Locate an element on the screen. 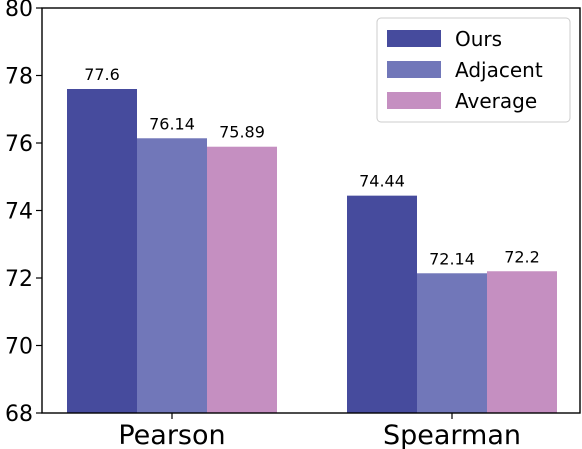  data-label-adjacent-pearson: 76.14 is located at coordinates (172, 123).